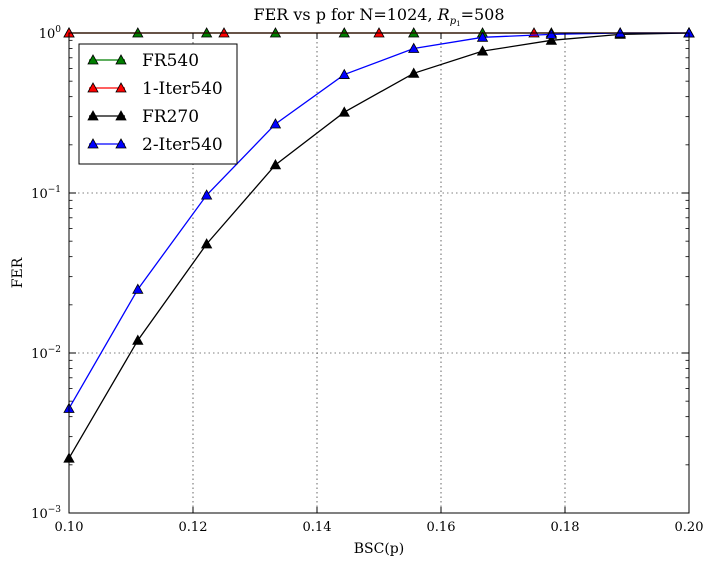 The width and height of the screenshot is (713, 567). I want to click on y-tick-label: 10⁻³, so click(46, 513).